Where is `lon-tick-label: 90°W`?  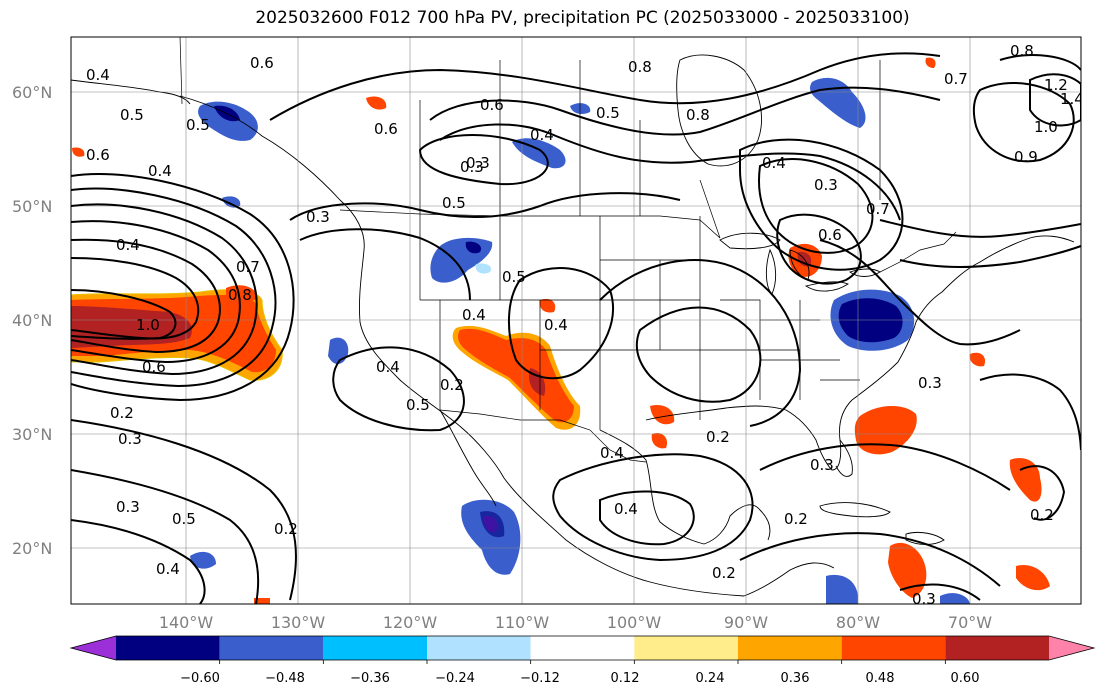
lon-tick-label: 90°W is located at coordinates (746, 622).